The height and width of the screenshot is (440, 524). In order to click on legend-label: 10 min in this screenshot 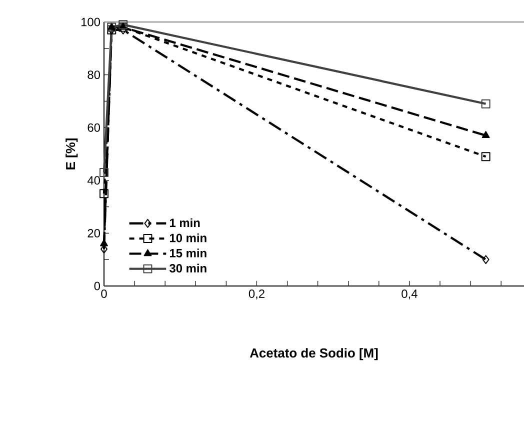, I will do `click(188, 237)`.